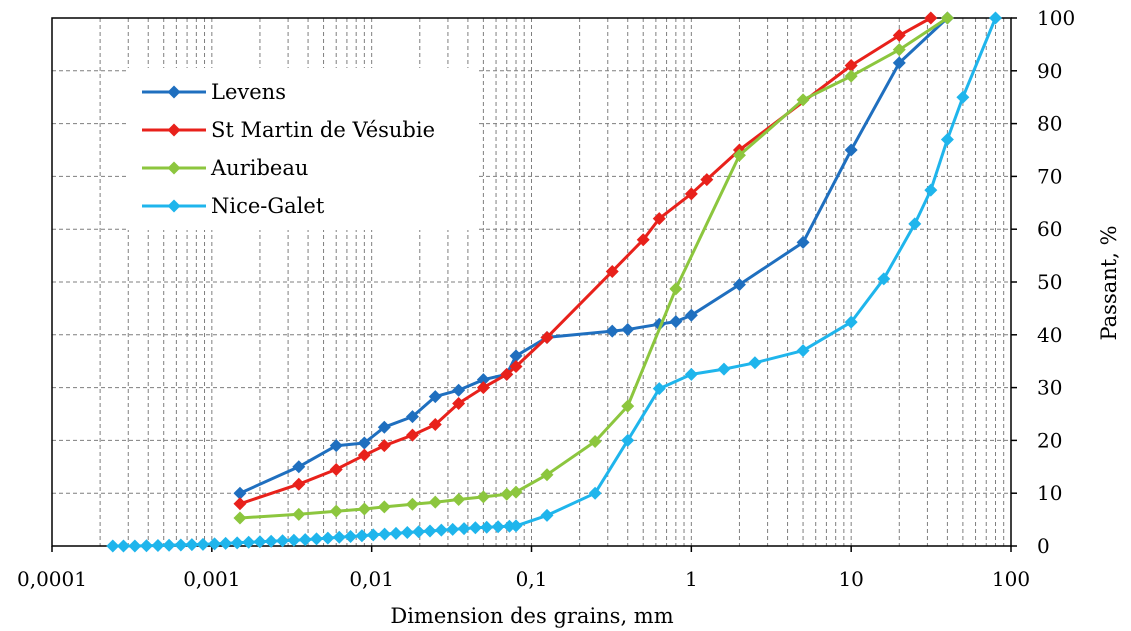 The width and height of the screenshot is (1131, 631). Describe the element at coordinates (1049, 440) in the screenshot. I see `y-tick-label: 20` at that location.